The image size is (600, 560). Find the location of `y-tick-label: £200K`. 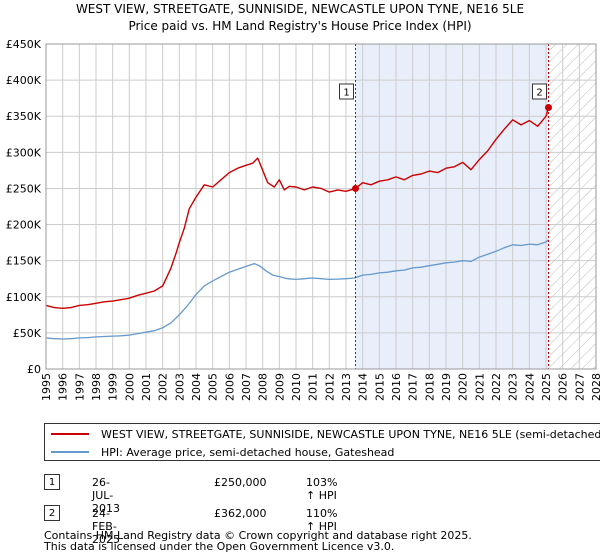

y-tick-label: £200K is located at coordinates (24, 225).